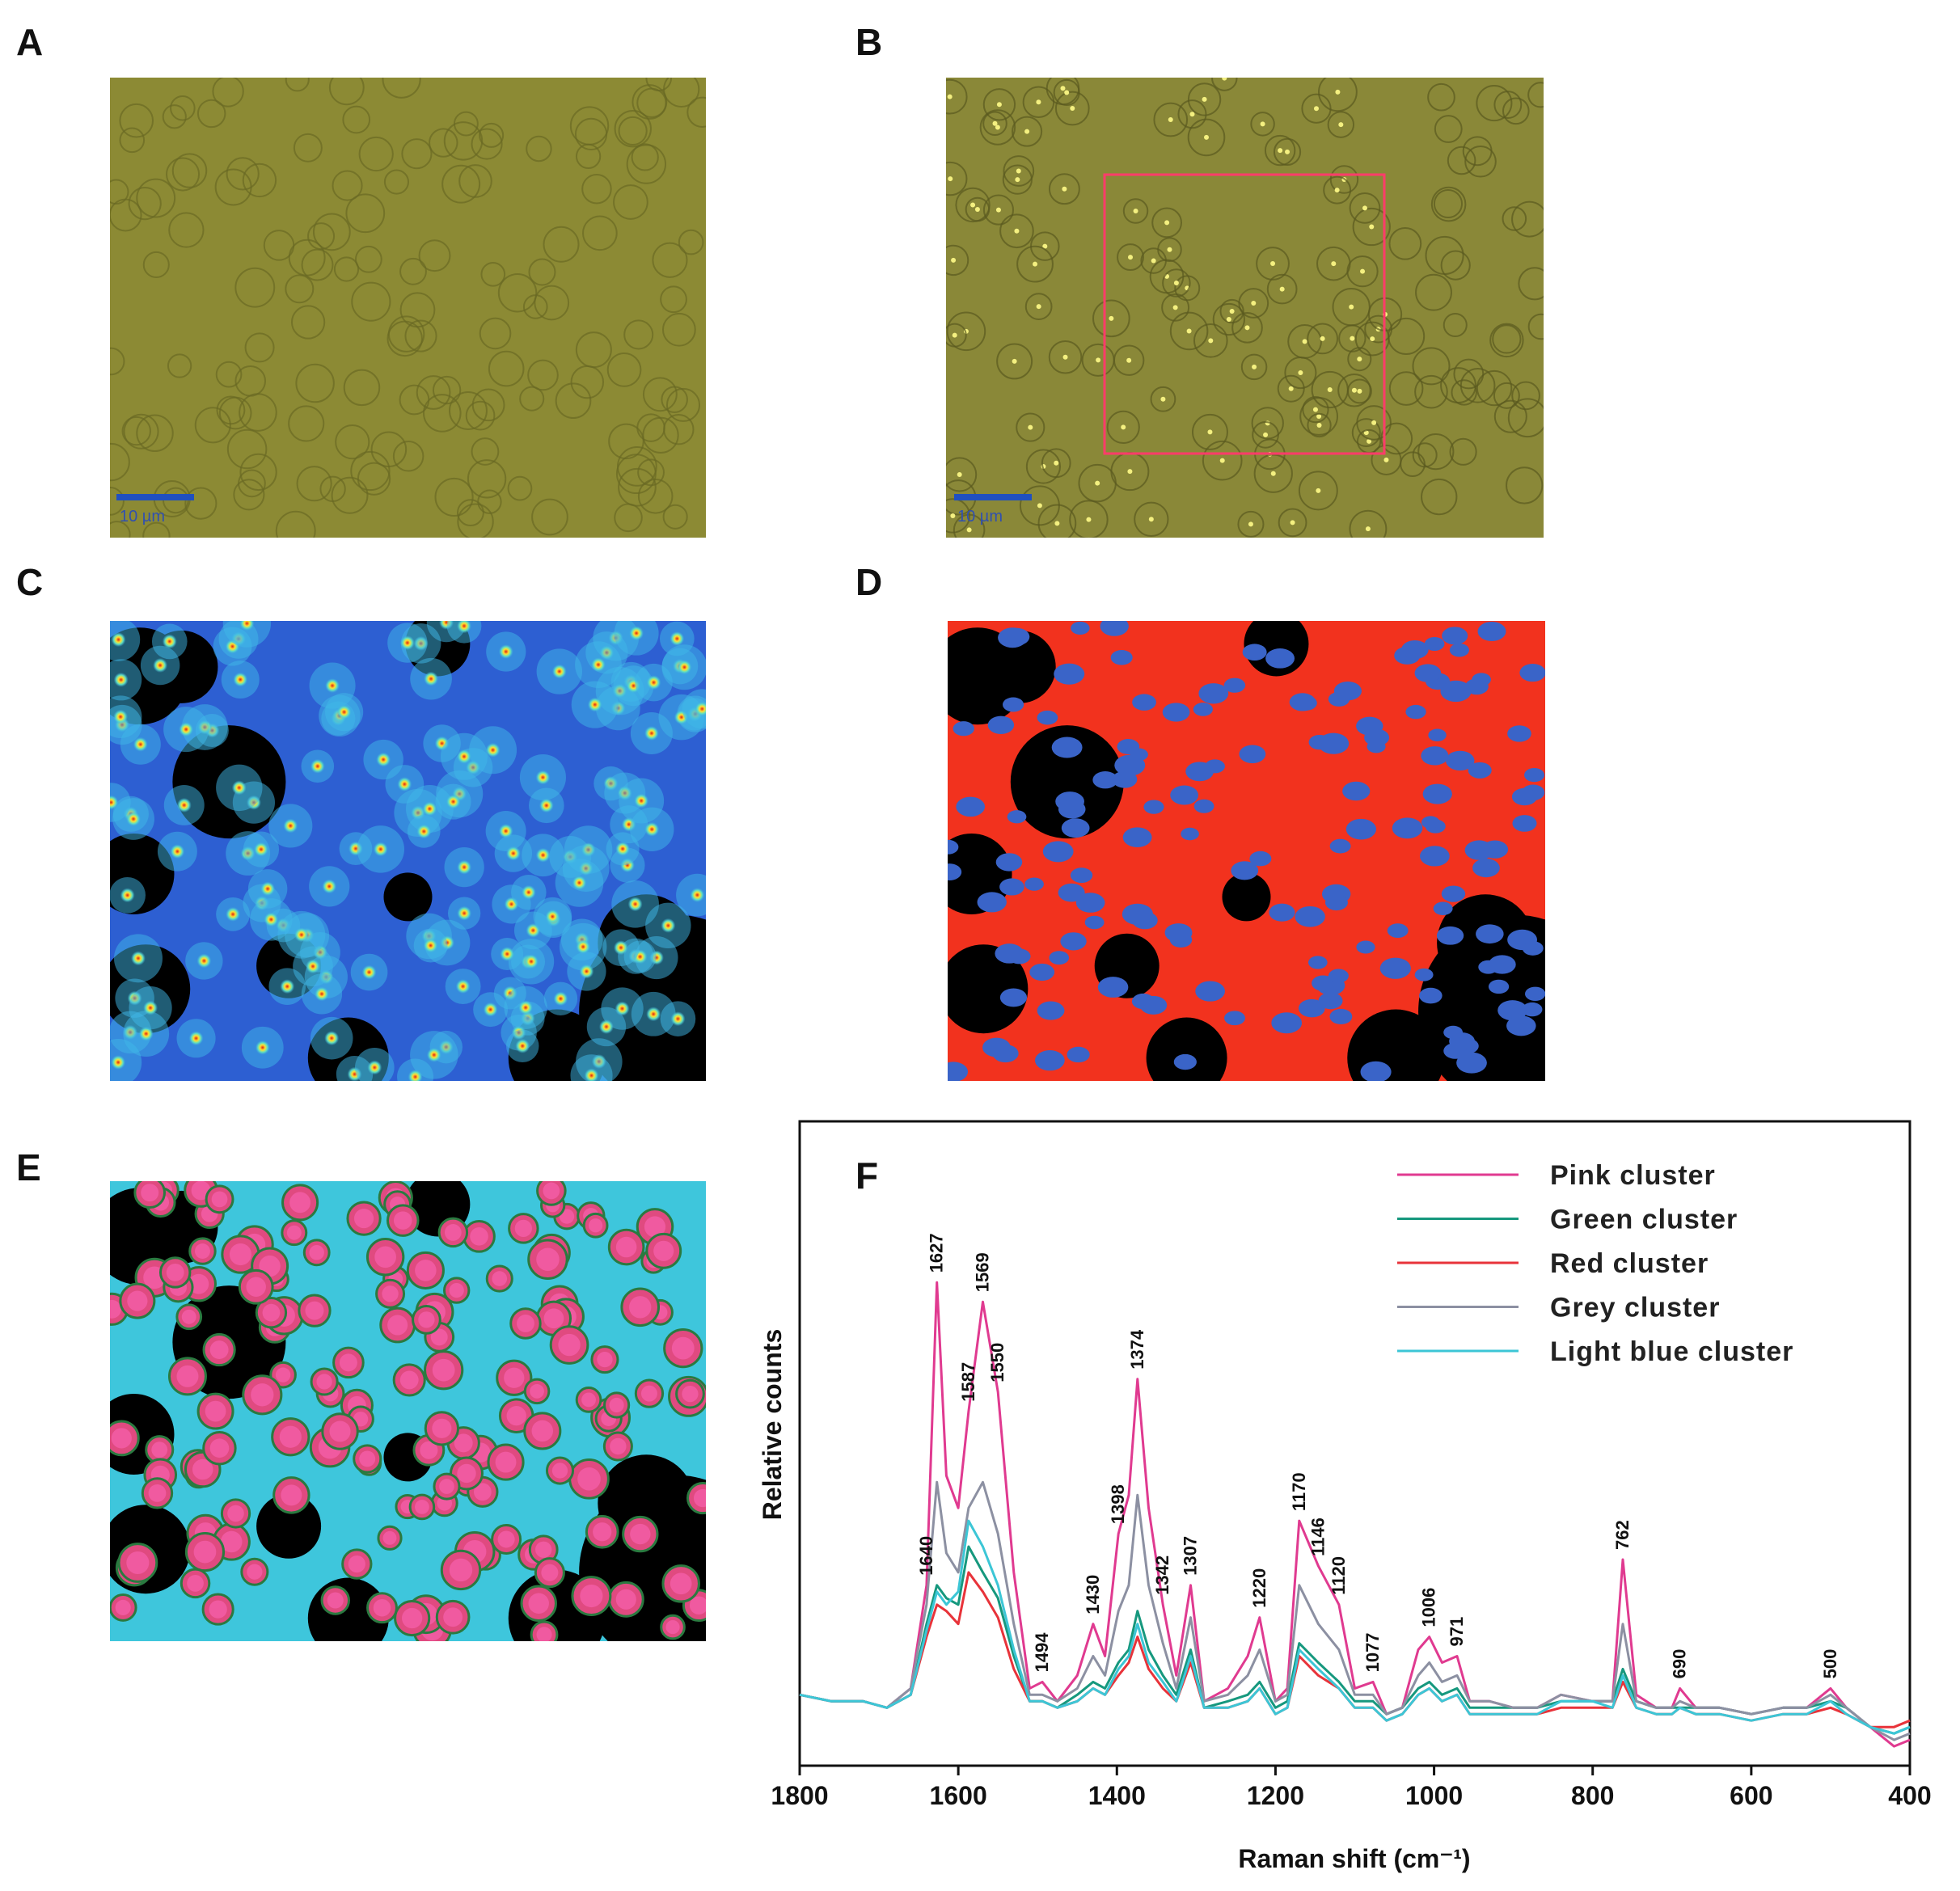  Describe the element at coordinates (1275, 1795) in the screenshot. I see `x-tick-label: 1200` at that location.